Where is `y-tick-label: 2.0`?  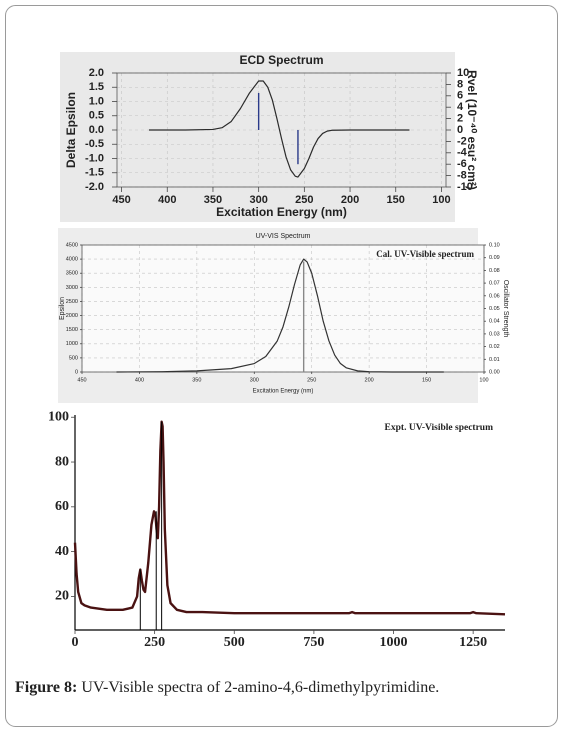 y-tick-label: 2.0 is located at coordinates (96, 73).